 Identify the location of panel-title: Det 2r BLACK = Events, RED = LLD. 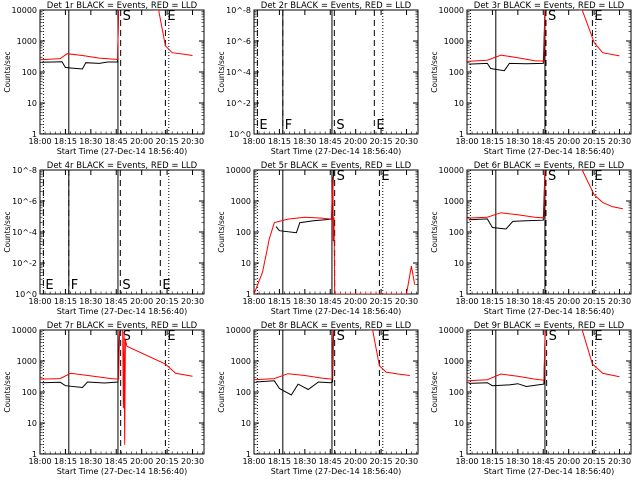
(336, 6).